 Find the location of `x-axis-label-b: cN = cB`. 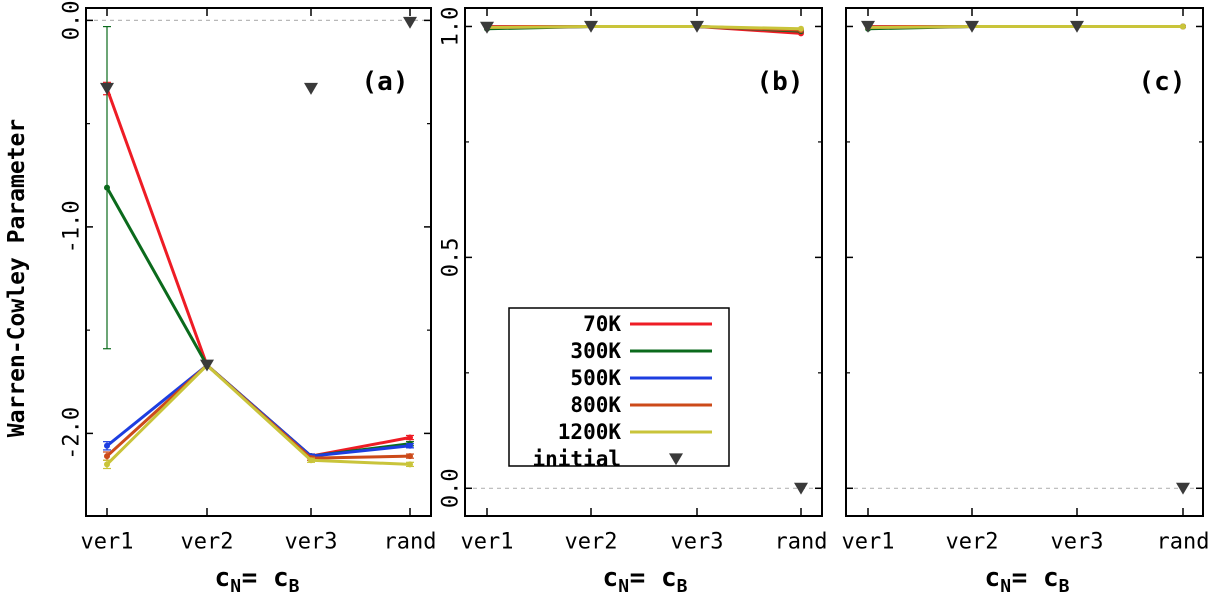

x-axis-label-b: cN = cB is located at coordinates (645, 580).